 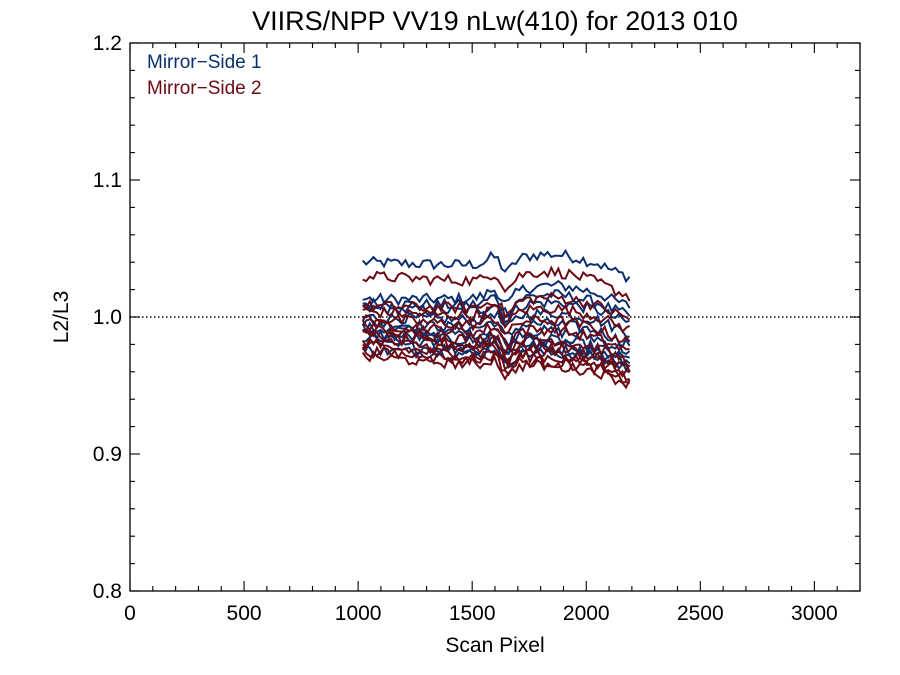 I want to click on x-tick-label: 0, so click(x=130, y=613).